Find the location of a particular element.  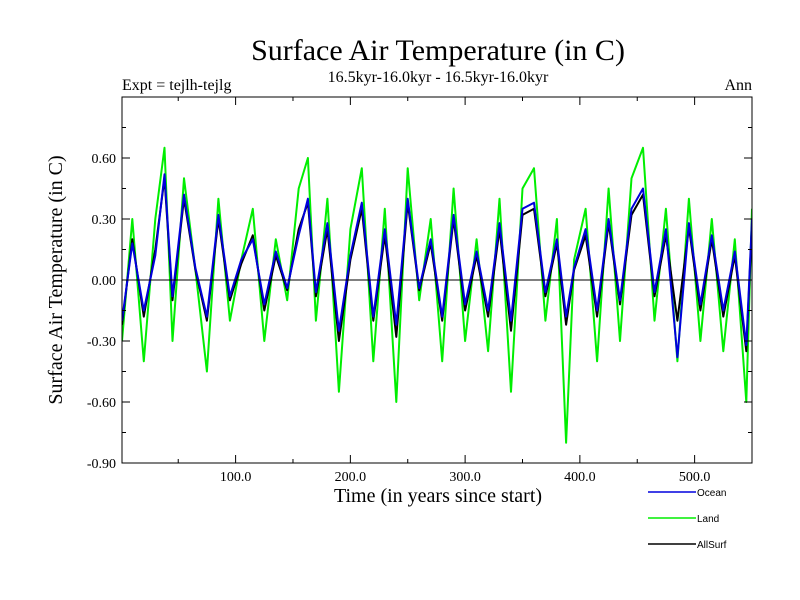

x-tick-label: 100.0 is located at coordinates (236, 477).